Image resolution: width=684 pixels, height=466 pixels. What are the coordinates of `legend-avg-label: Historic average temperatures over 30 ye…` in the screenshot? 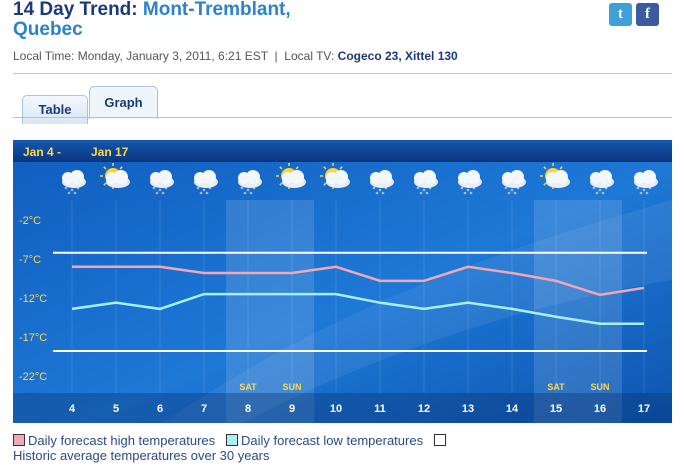 It's located at (141, 455).